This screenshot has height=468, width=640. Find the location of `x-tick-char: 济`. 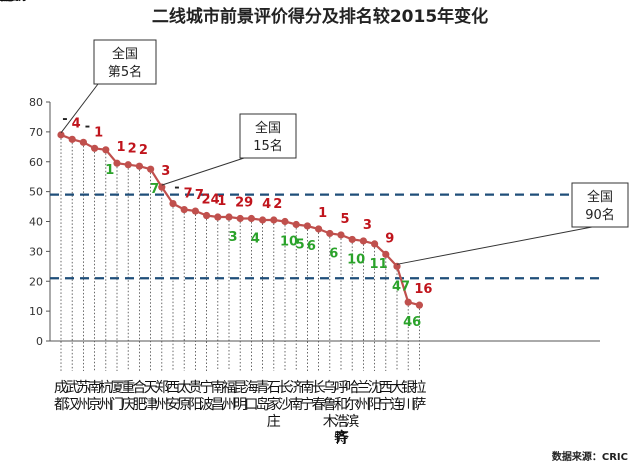

x-tick-char: 济 is located at coordinates (296, 388).